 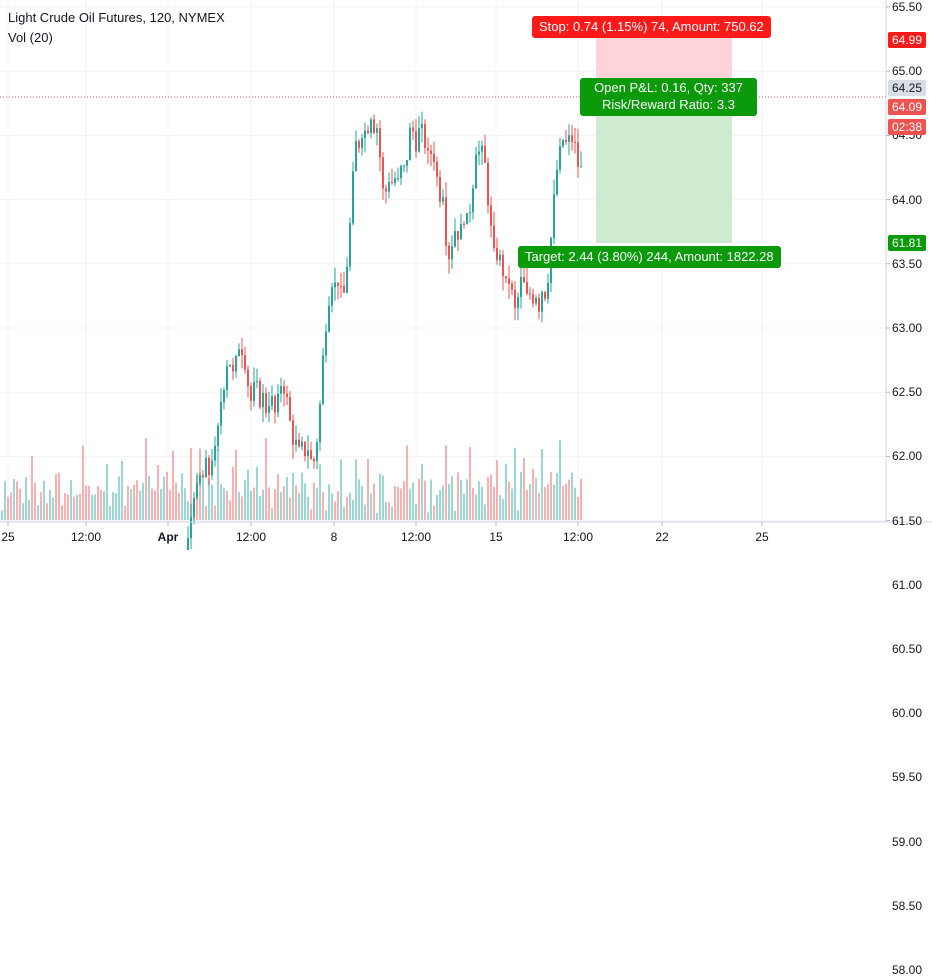 What do you see at coordinates (168, 537) in the screenshot?
I see `time-tick-label: Apr` at bounding box center [168, 537].